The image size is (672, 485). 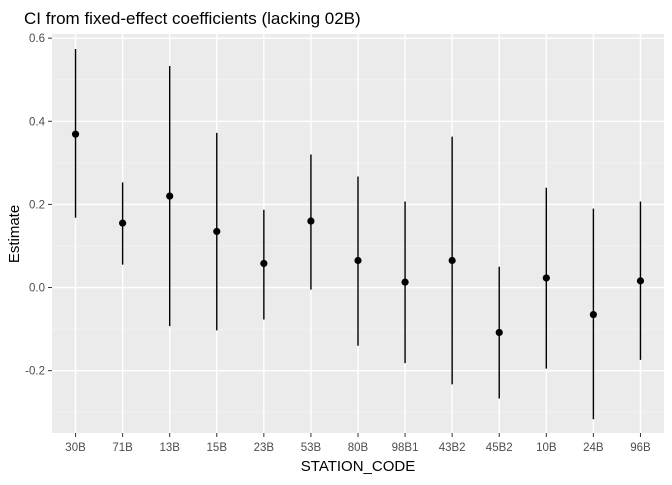 I want to click on x-tick-label: 98B1, so click(x=405, y=448).